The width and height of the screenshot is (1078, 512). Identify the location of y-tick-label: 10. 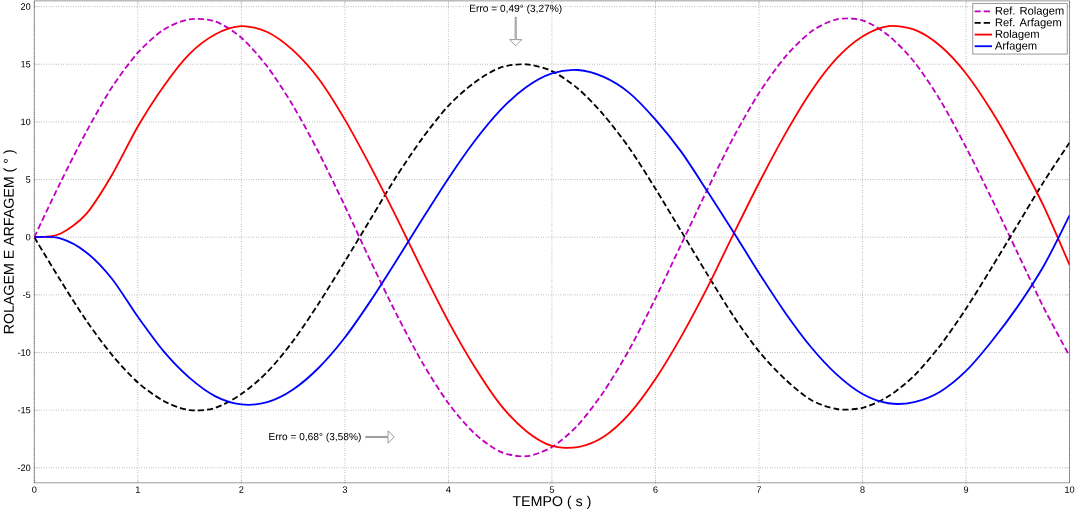
(26, 121).